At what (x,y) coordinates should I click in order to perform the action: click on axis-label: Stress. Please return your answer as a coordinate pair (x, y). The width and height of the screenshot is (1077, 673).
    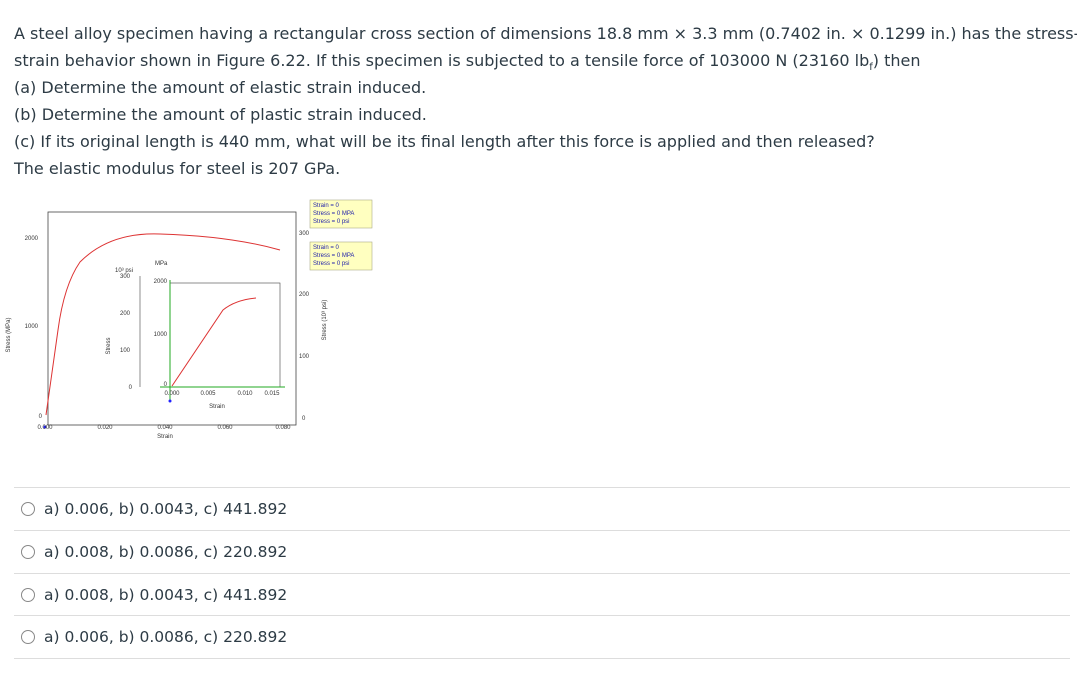
    Looking at the image, I should click on (109, 345).